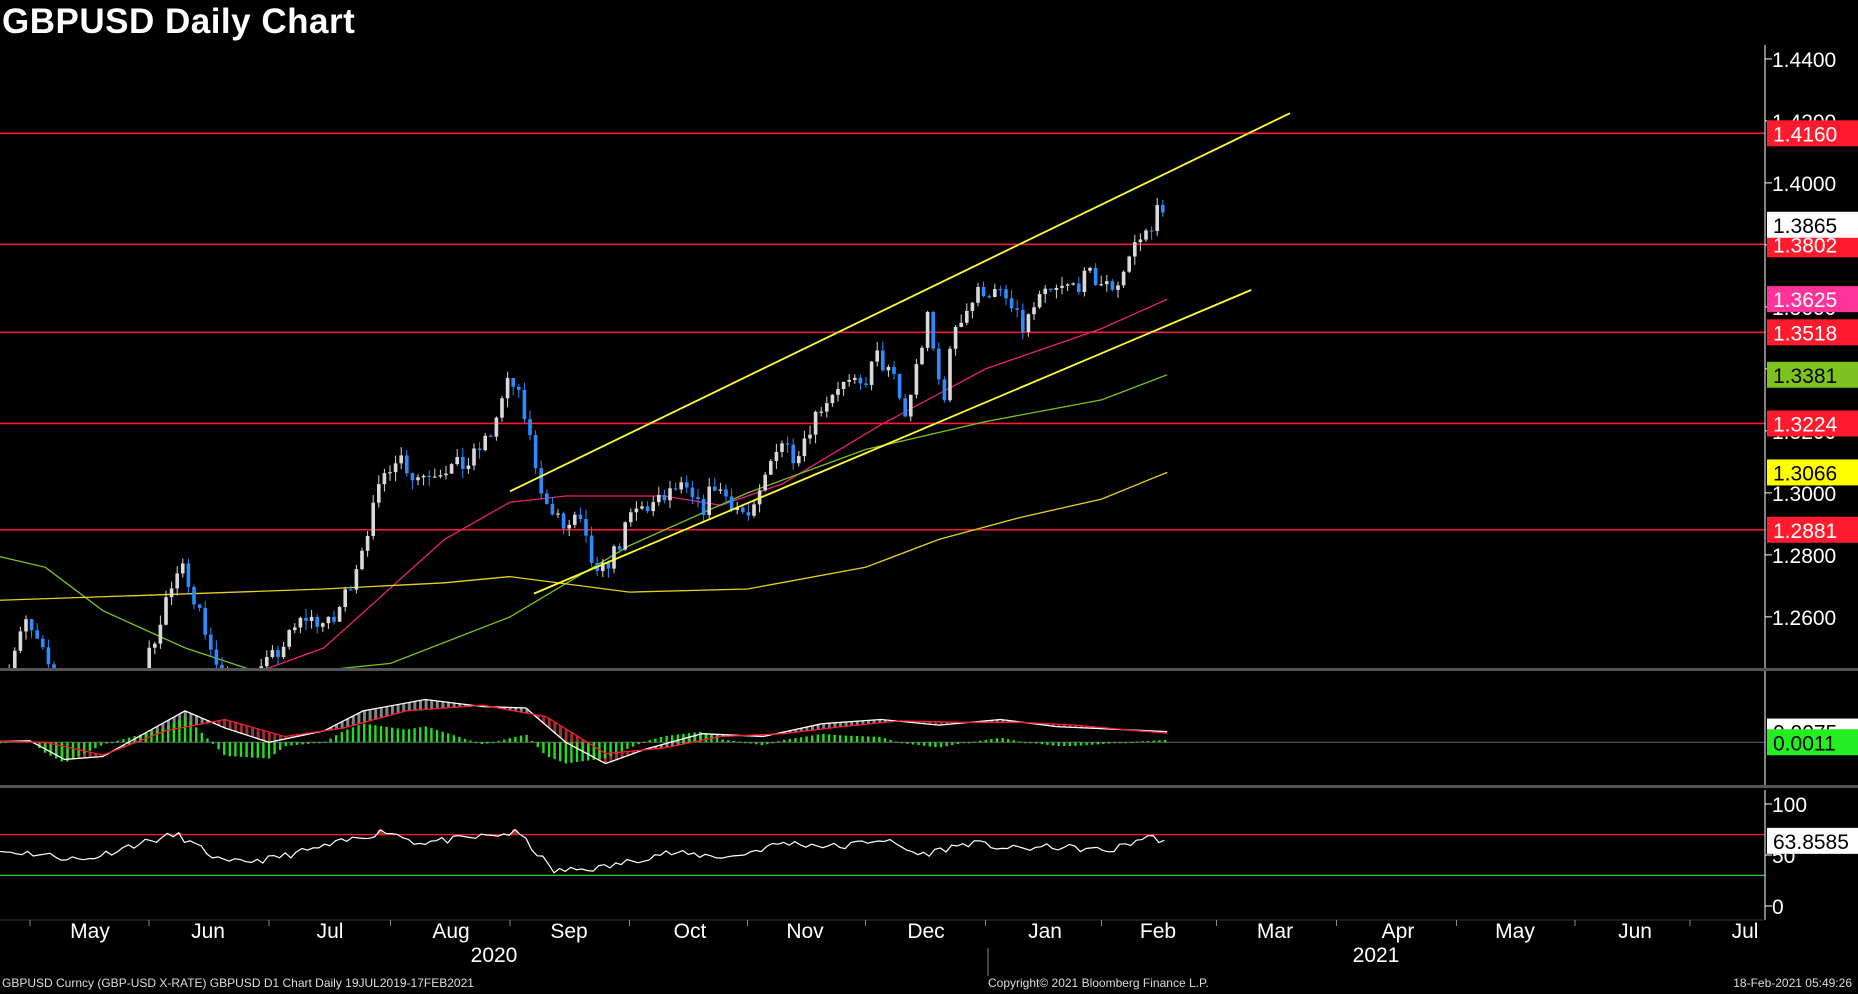 This screenshot has height=994, width=1858. Describe the element at coordinates (882, 731) in the screenshot. I see `macd-plot` at that location.